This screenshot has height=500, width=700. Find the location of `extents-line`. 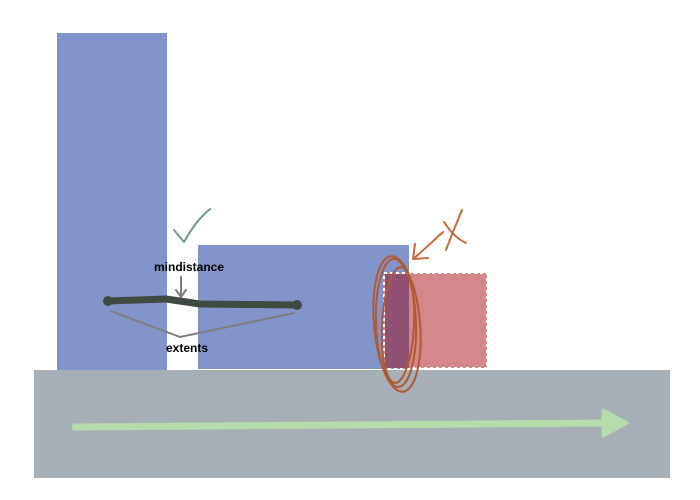

extents-line is located at coordinates (202, 302).